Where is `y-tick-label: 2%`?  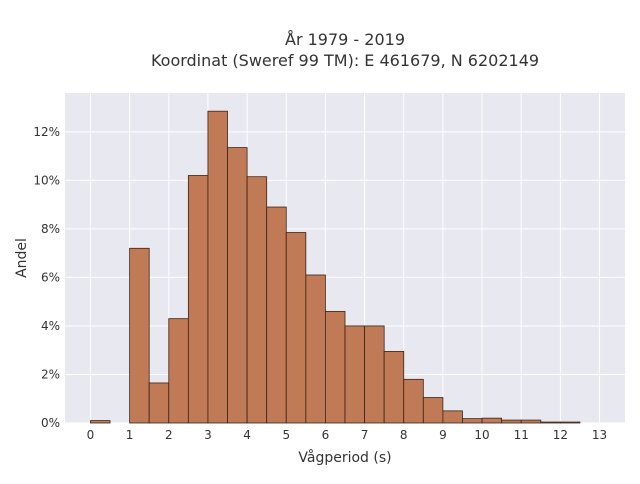
y-tick-label: 2% is located at coordinates (50, 374).